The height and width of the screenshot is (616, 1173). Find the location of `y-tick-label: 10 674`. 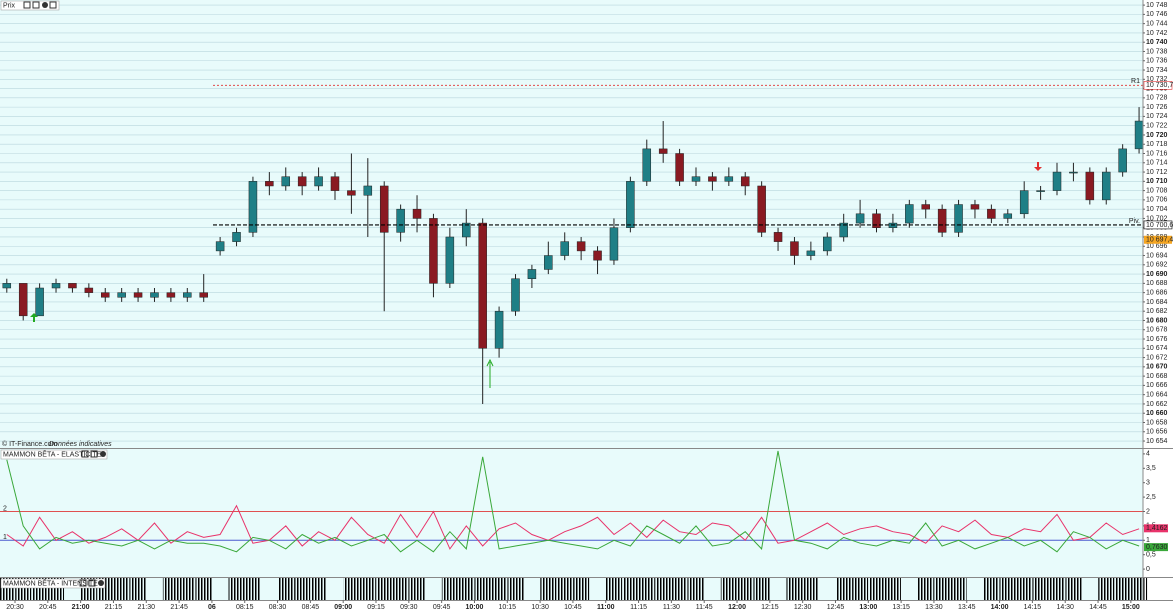

y-tick-label: 10 674 is located at coordinates (1157, 348).